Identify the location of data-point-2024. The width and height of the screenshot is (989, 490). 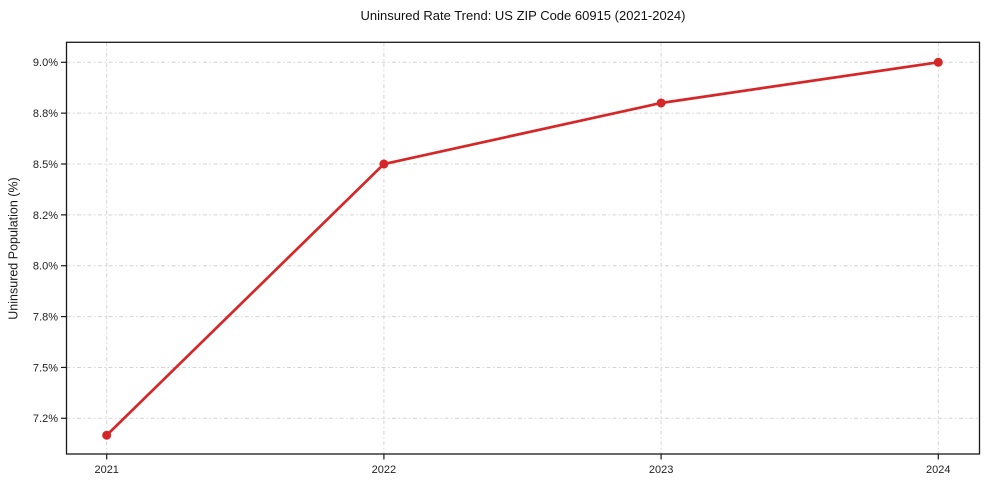
(938, 62).